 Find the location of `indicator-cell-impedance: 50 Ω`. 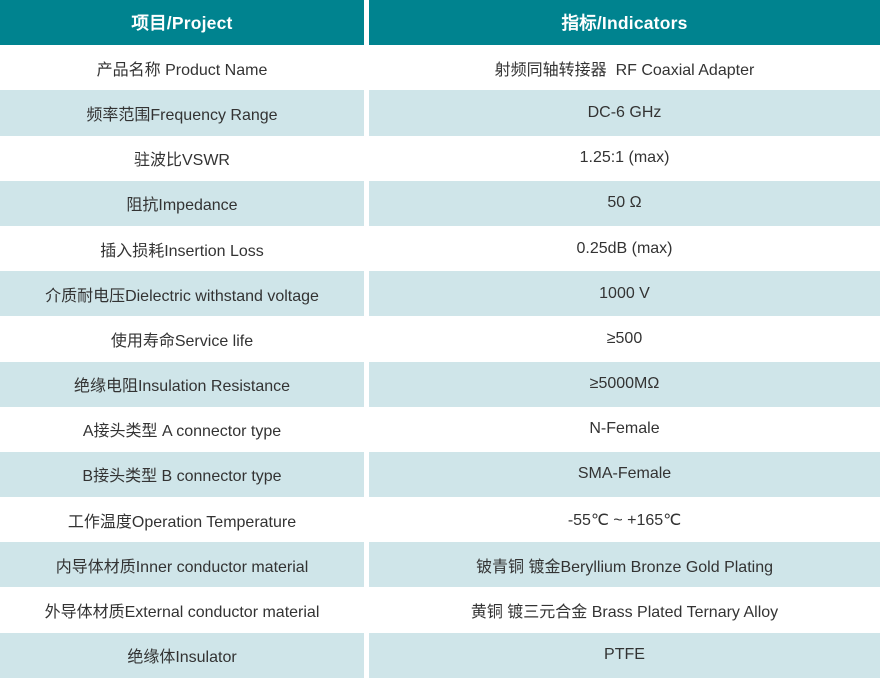

indicator-cell-impedance: 50 Ω is located at coordinates (624, 203).